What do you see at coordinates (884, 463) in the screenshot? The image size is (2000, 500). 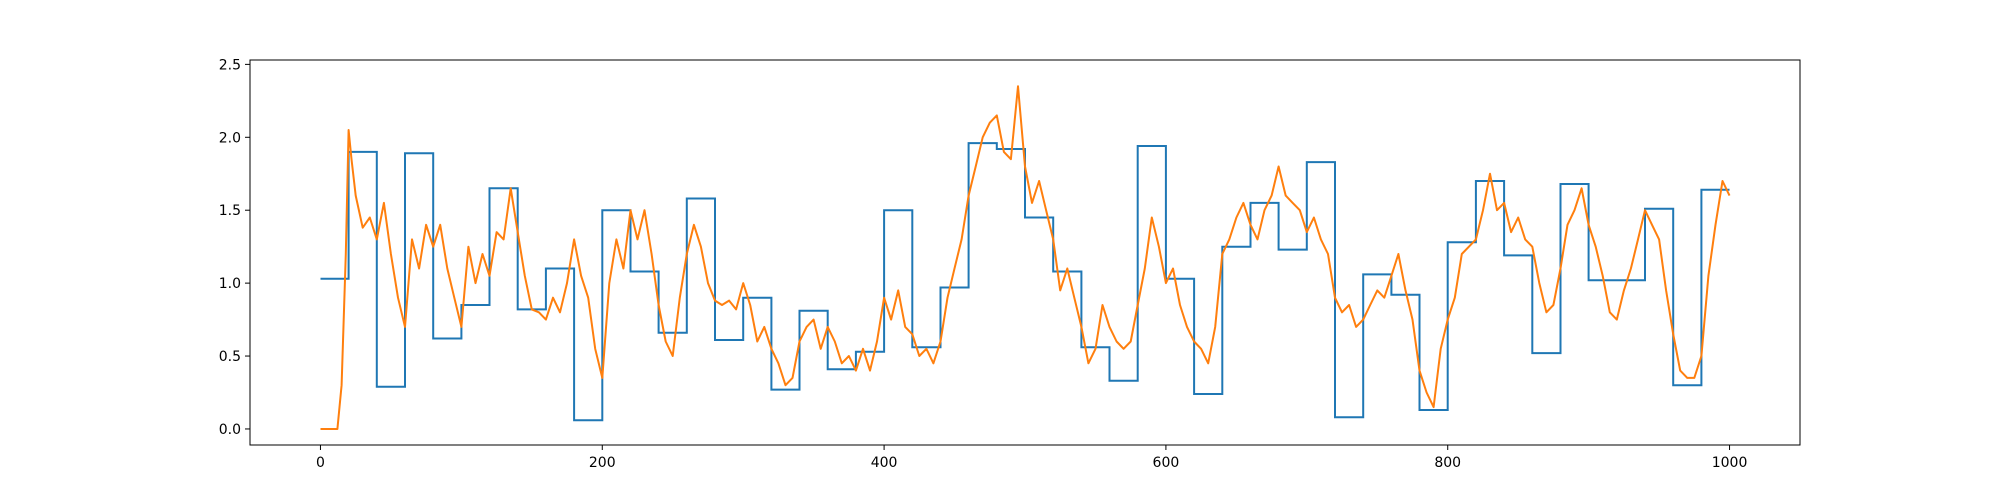 I see `x-tick-label: 400` at bounding box center [884, 463].